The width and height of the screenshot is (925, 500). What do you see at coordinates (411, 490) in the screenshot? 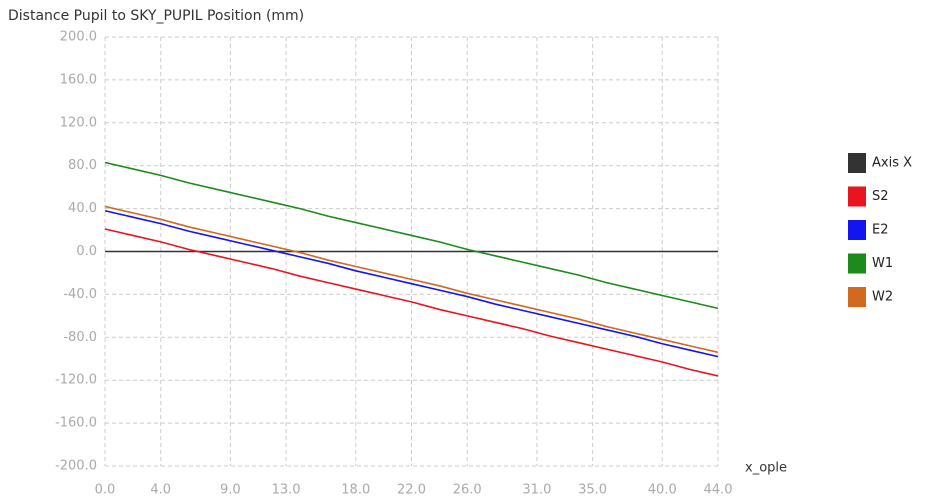
I see `x-tick-label: 22.0` at bounding box center [411, 490].